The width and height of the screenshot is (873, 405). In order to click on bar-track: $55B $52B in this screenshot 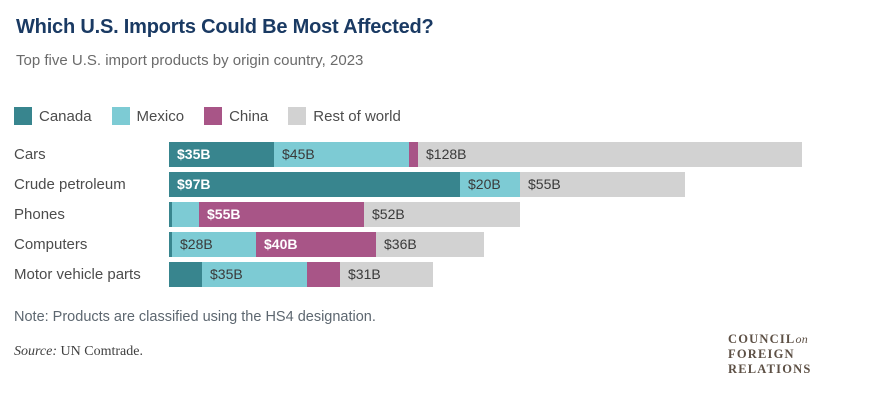, I will do `click(344, 214)`.